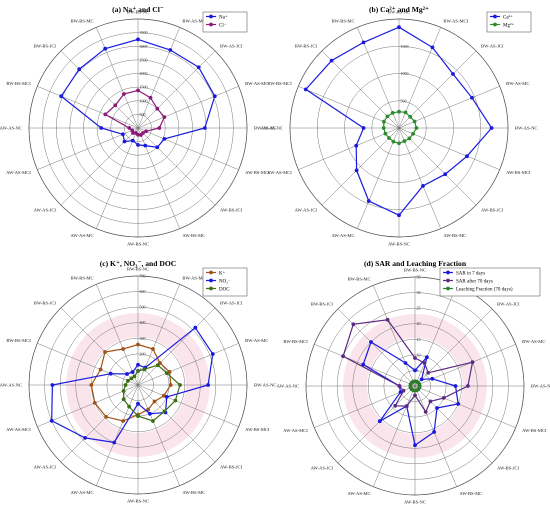 This screenshot has height=513, width=550. Describe the element at coordinates (222, 273) in the screenshot. I see `legend-label: K⁺` at that location.